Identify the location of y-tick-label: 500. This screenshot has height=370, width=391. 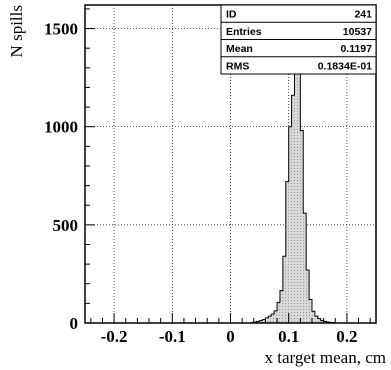
(66, 225).